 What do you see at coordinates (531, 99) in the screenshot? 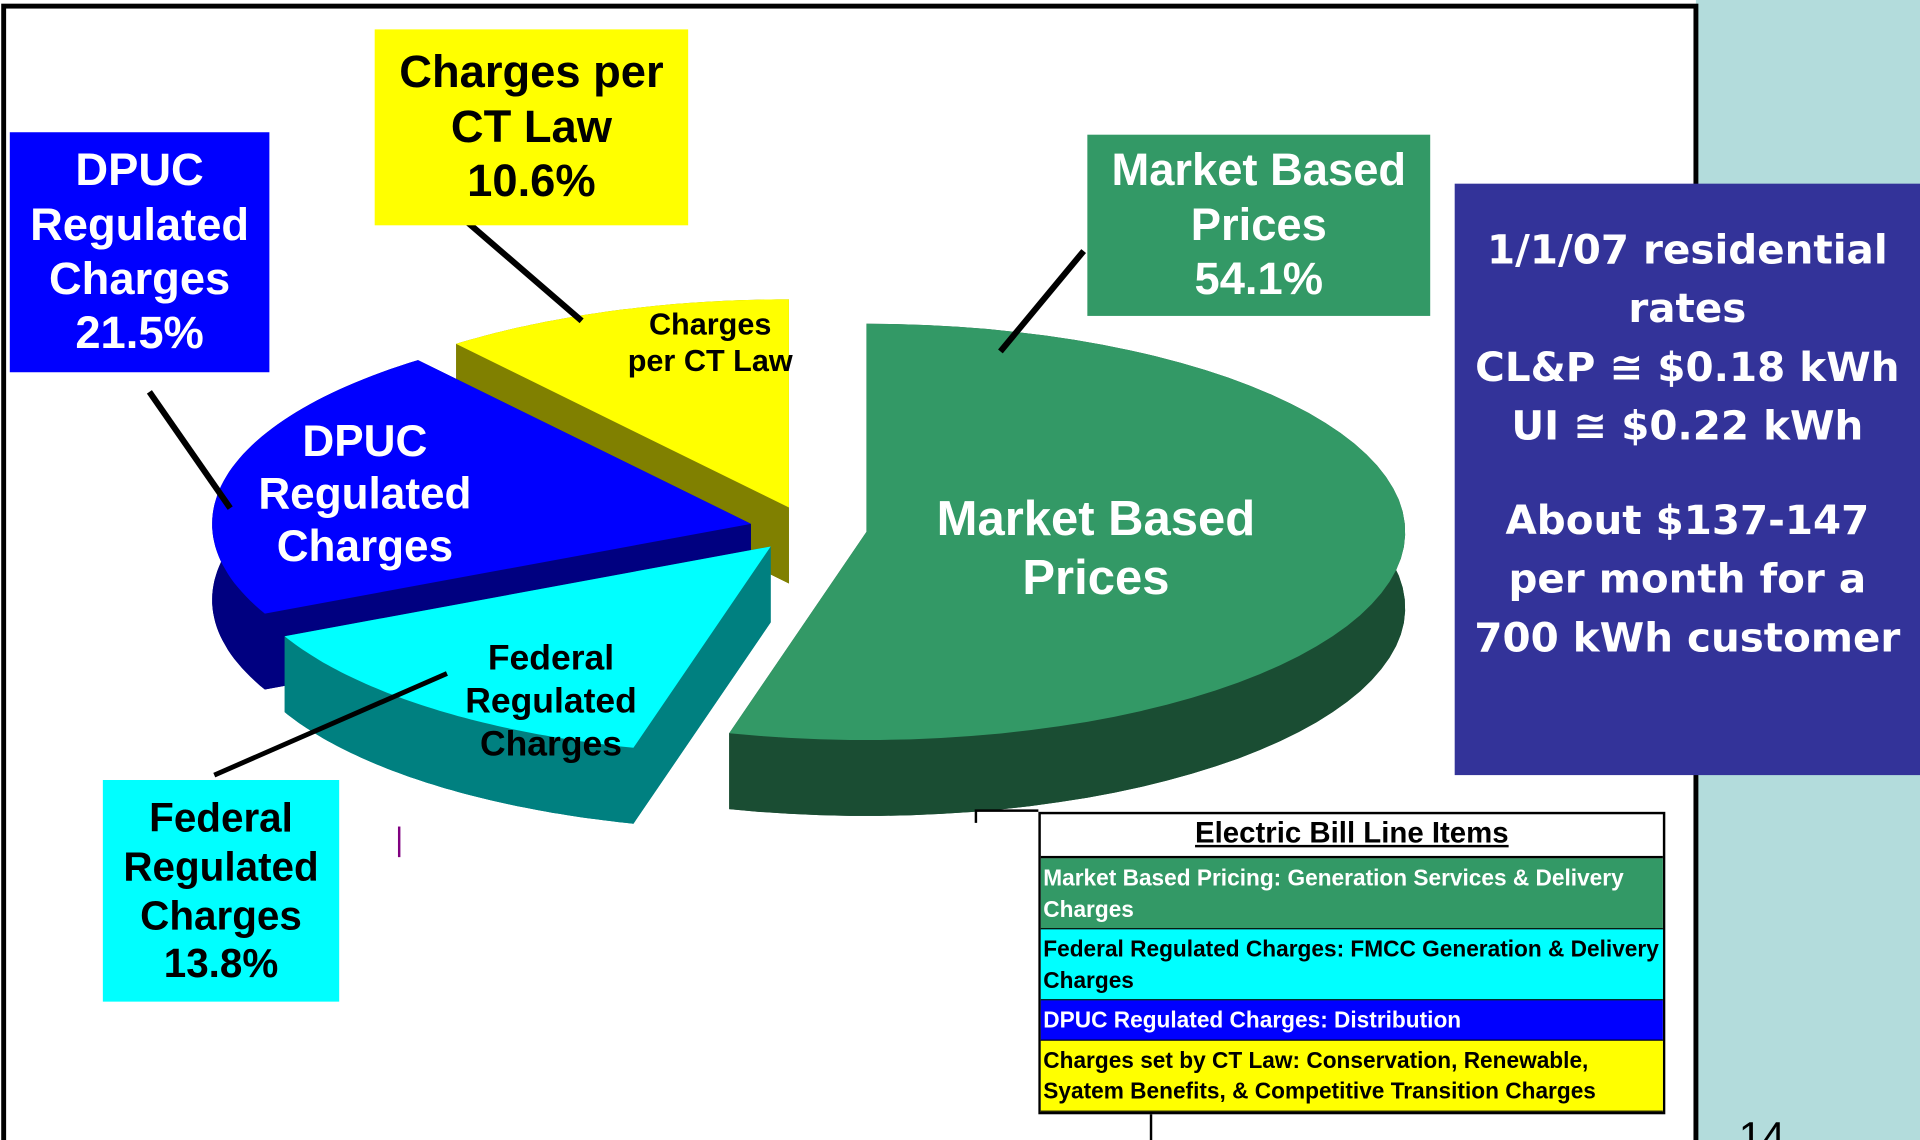
I see `callout-name: Charges per CT Law` at bounding box center [531, 99].